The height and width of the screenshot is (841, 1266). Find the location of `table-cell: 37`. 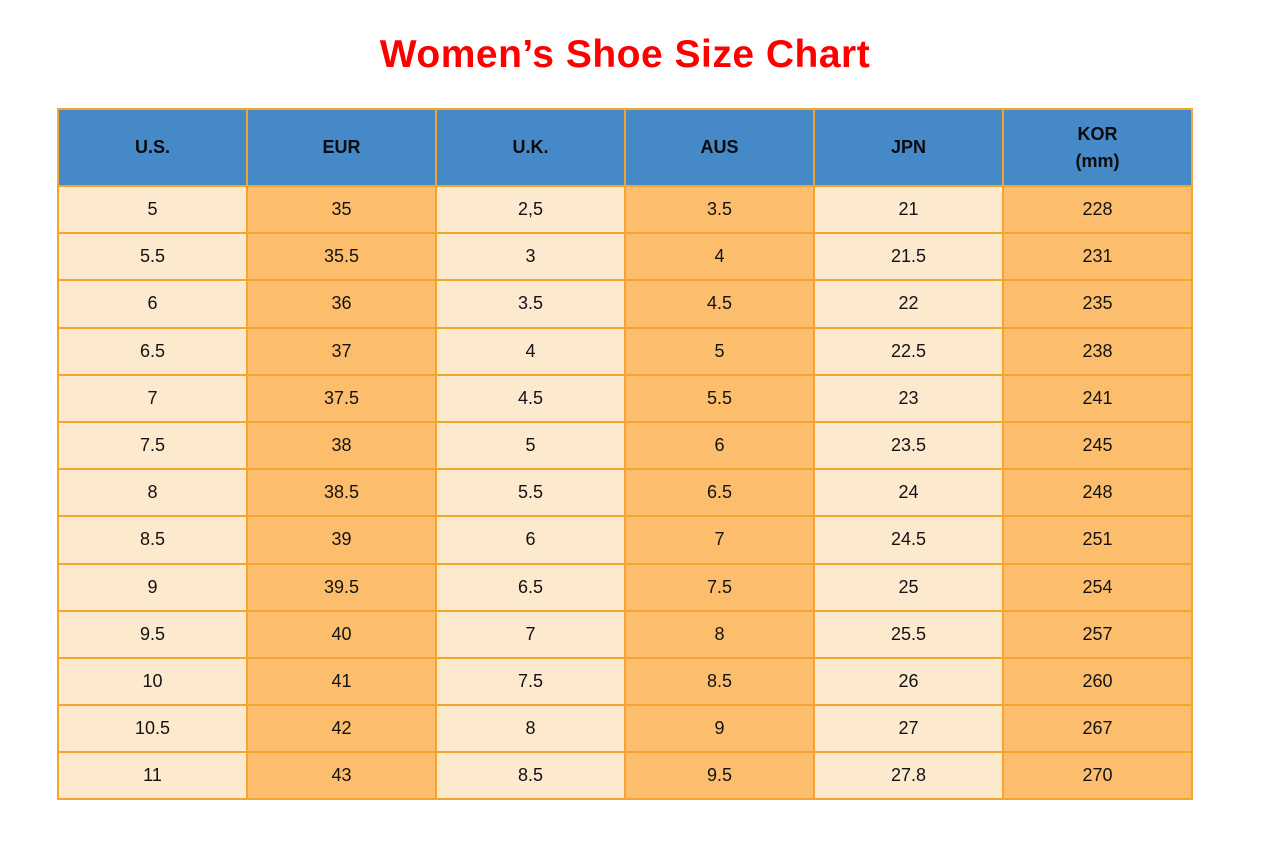

table-cell: 37 is located at coordinates (341, 351).